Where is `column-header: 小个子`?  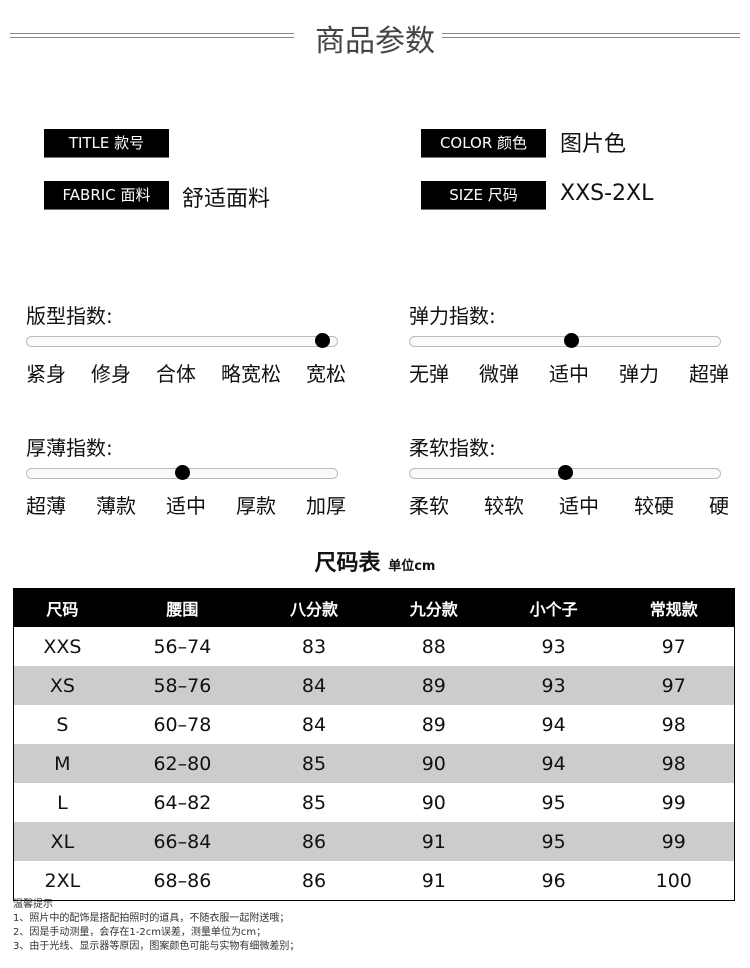 column-header: 小个子 is located at coordinates (553, 607).